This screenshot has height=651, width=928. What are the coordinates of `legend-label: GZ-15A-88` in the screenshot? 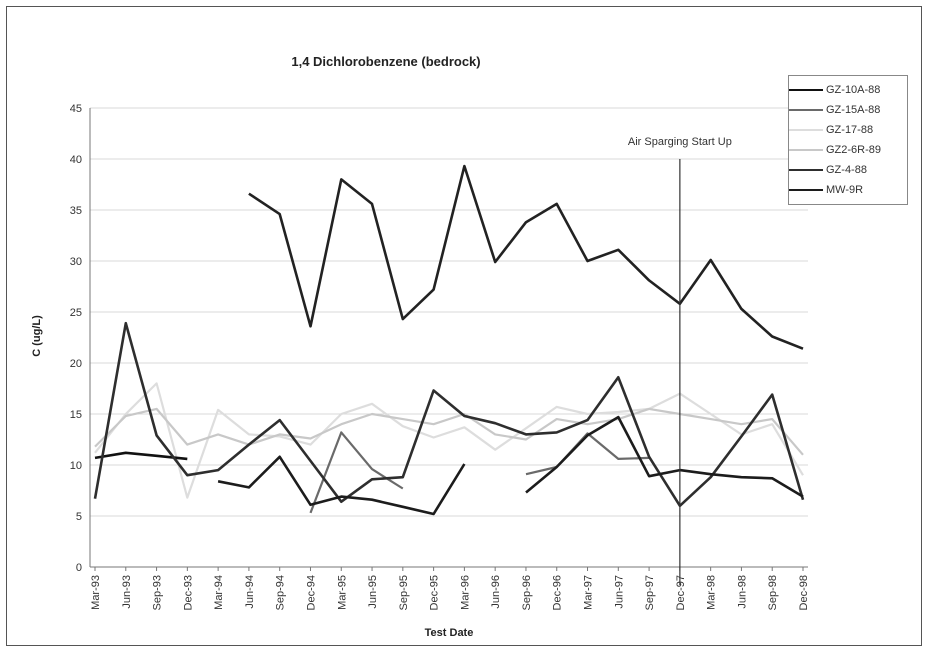 It's located at (853, 110).